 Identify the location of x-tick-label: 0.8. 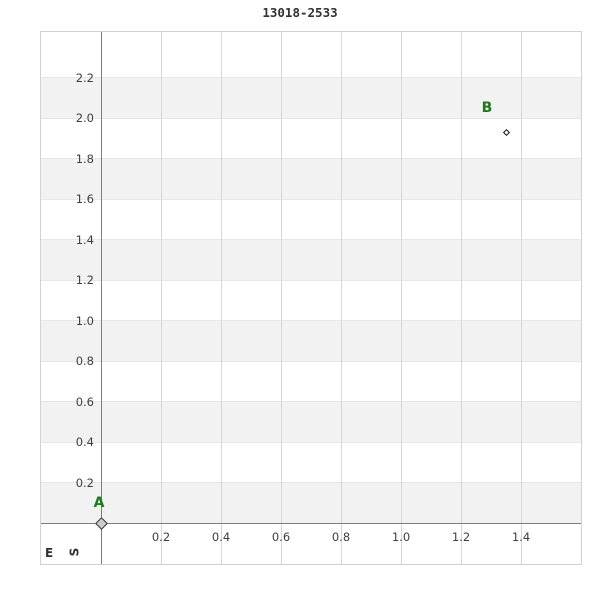
(341, 537).